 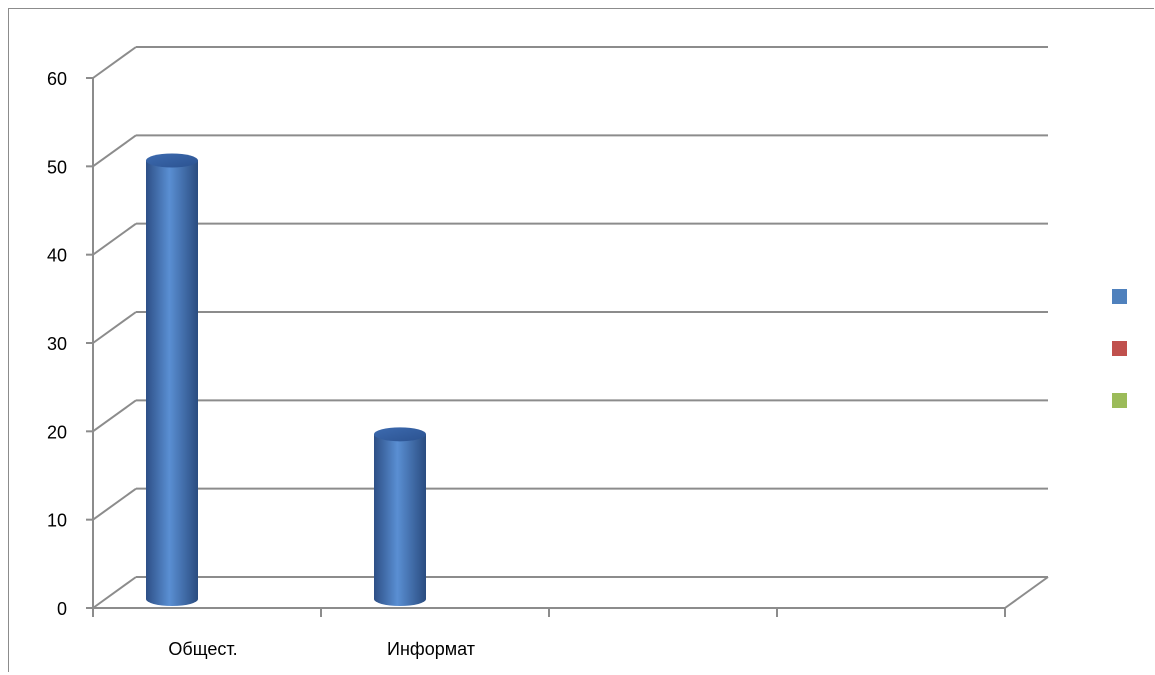 What do you see at coordinates (431, 649) in the screenshot?
I see `x-category-label: Информат` at bounding box center [431, 649].